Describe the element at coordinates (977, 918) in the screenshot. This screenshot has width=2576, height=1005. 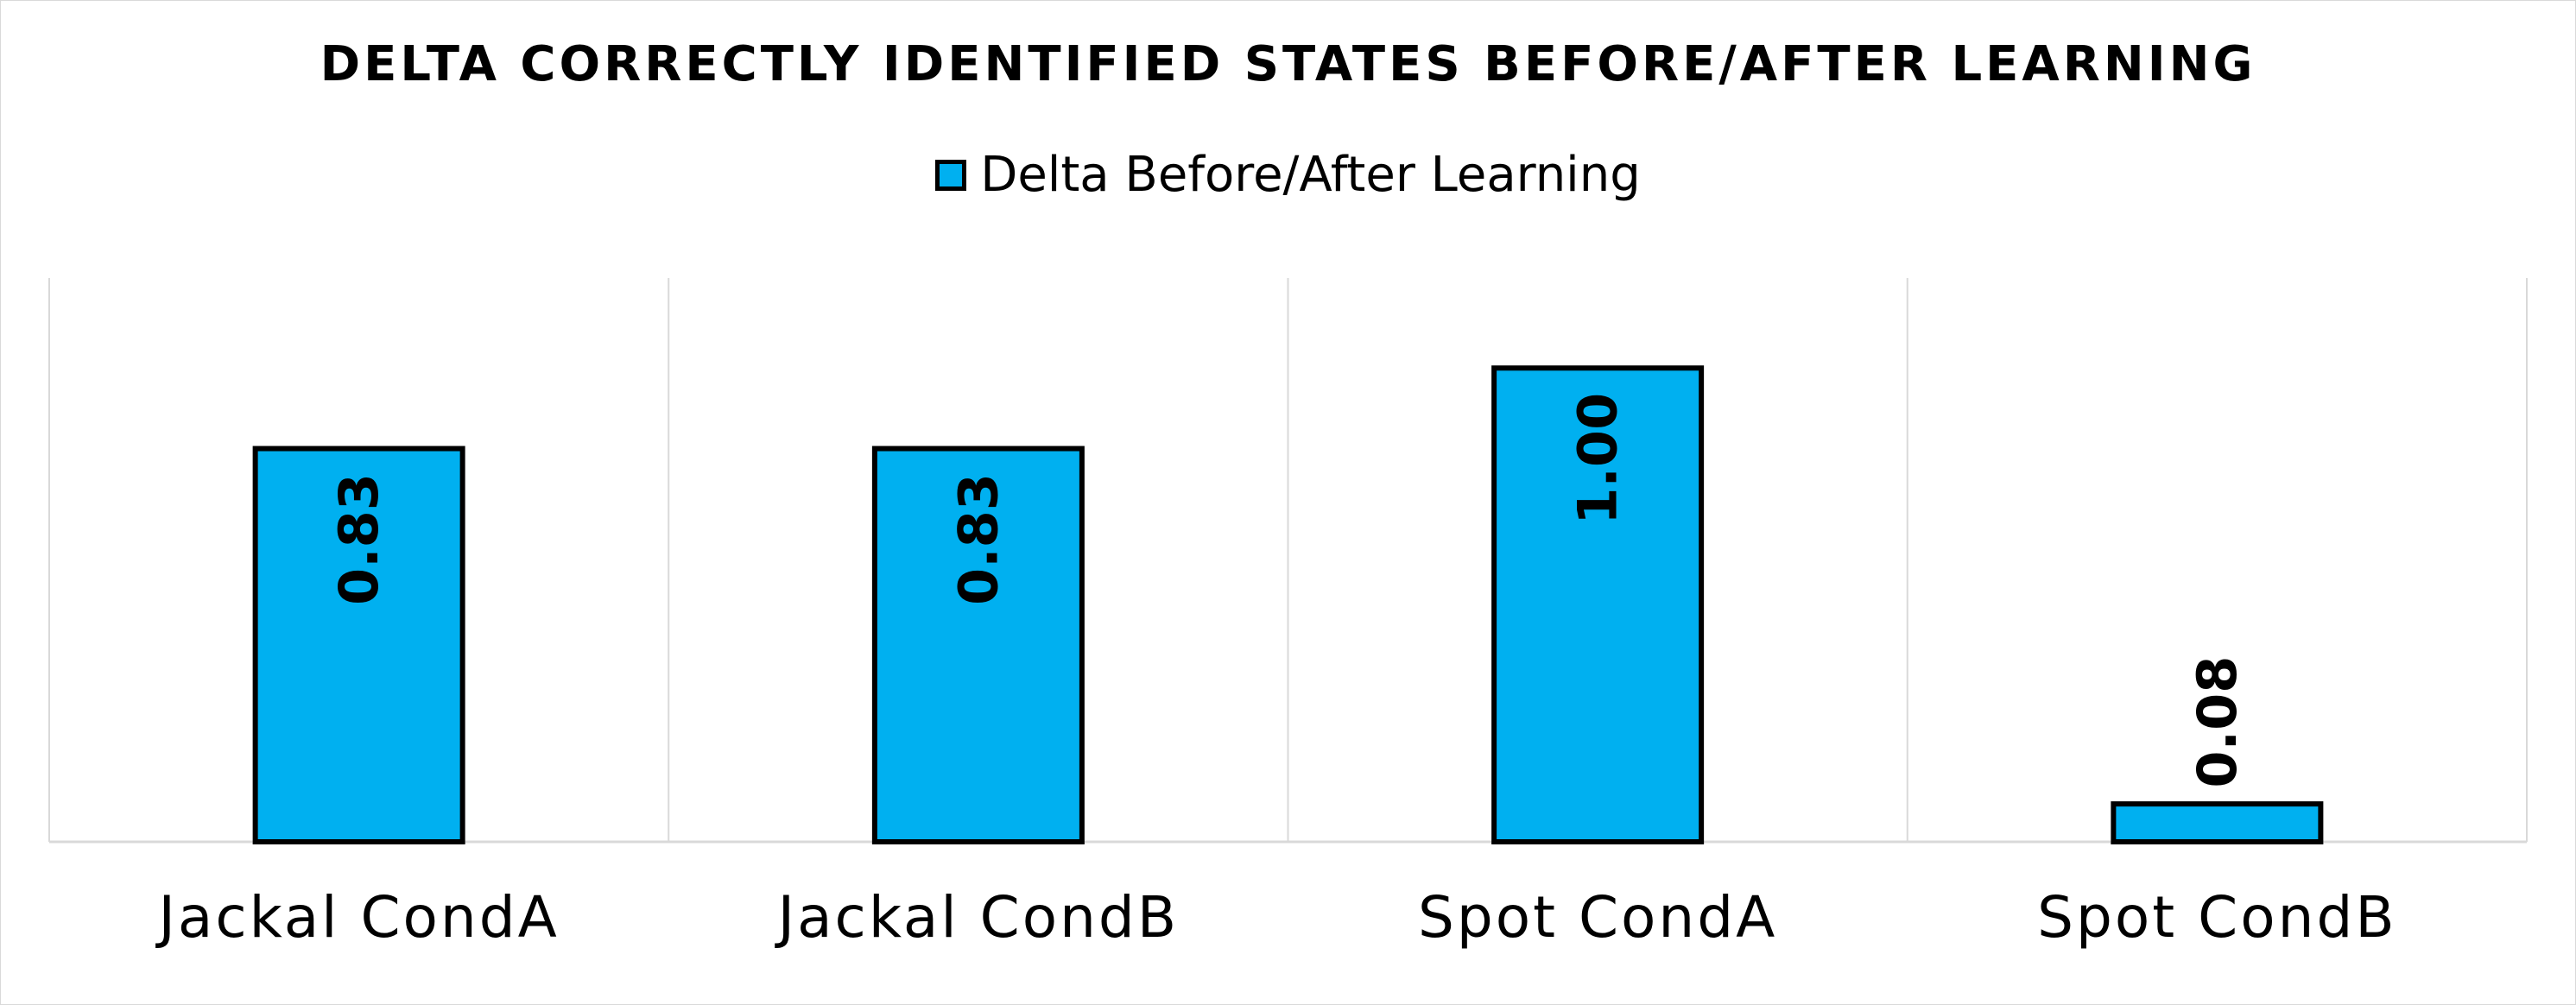
I see `category-label: Jackal CondB` at that location.